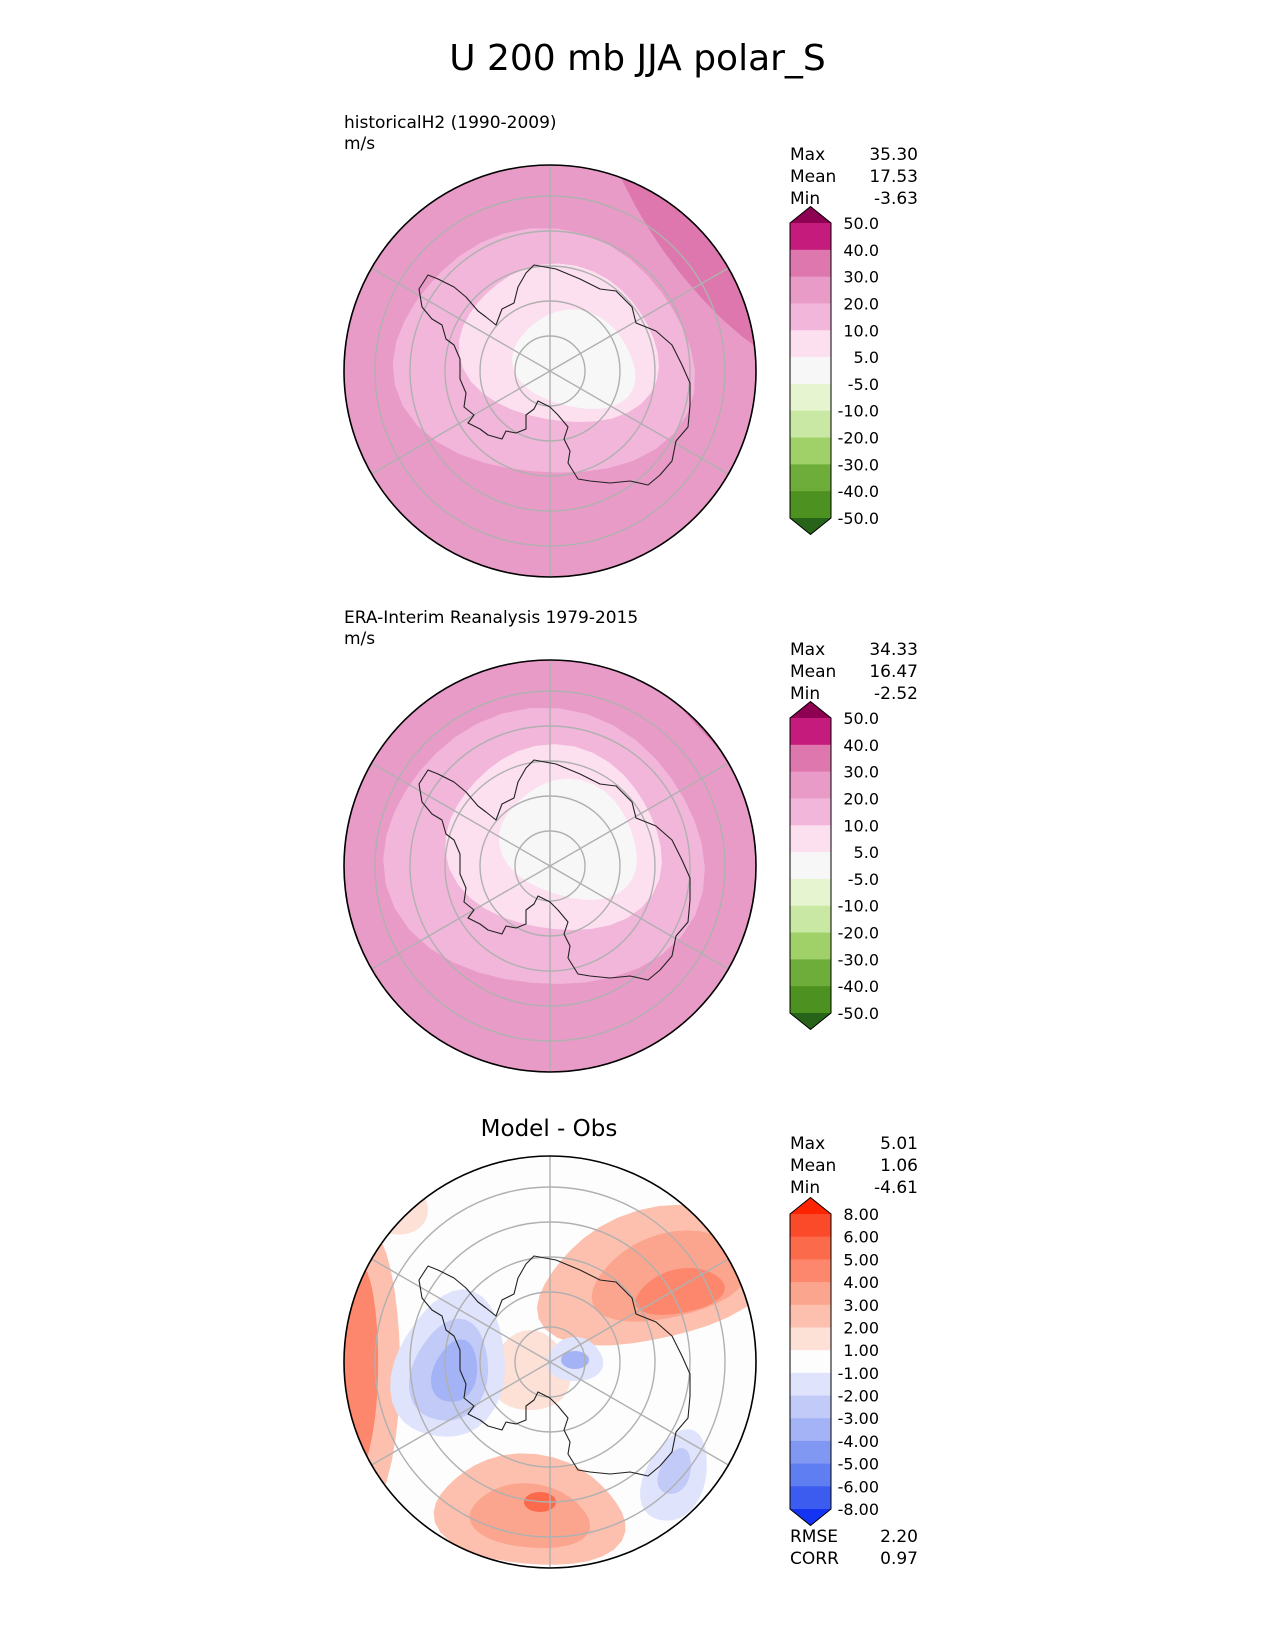 The width and height of the screenshot is (1275, 1650). I want to click on colorbar-tick-label: -40.0, so click(858, 986).